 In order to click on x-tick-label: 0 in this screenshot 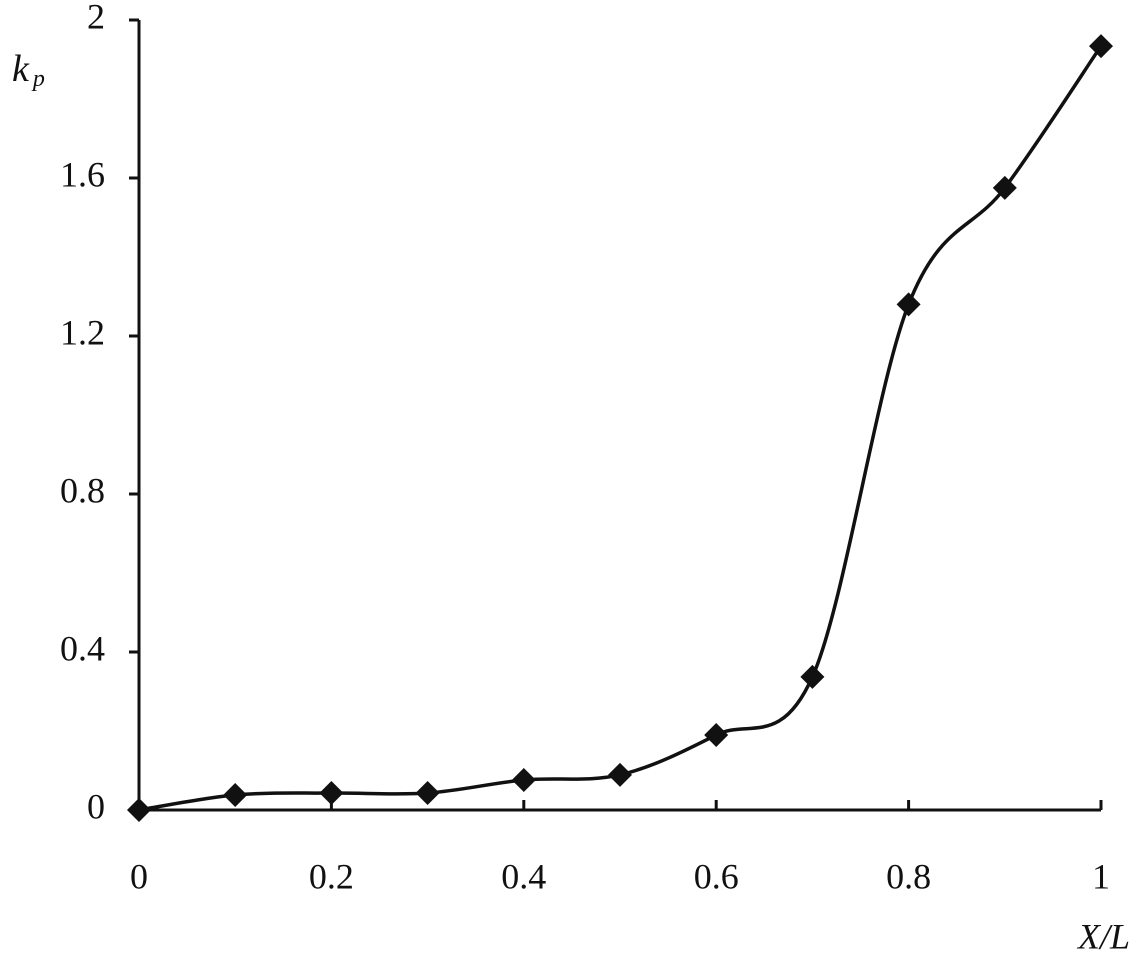, I will do `click(139, 876)`.